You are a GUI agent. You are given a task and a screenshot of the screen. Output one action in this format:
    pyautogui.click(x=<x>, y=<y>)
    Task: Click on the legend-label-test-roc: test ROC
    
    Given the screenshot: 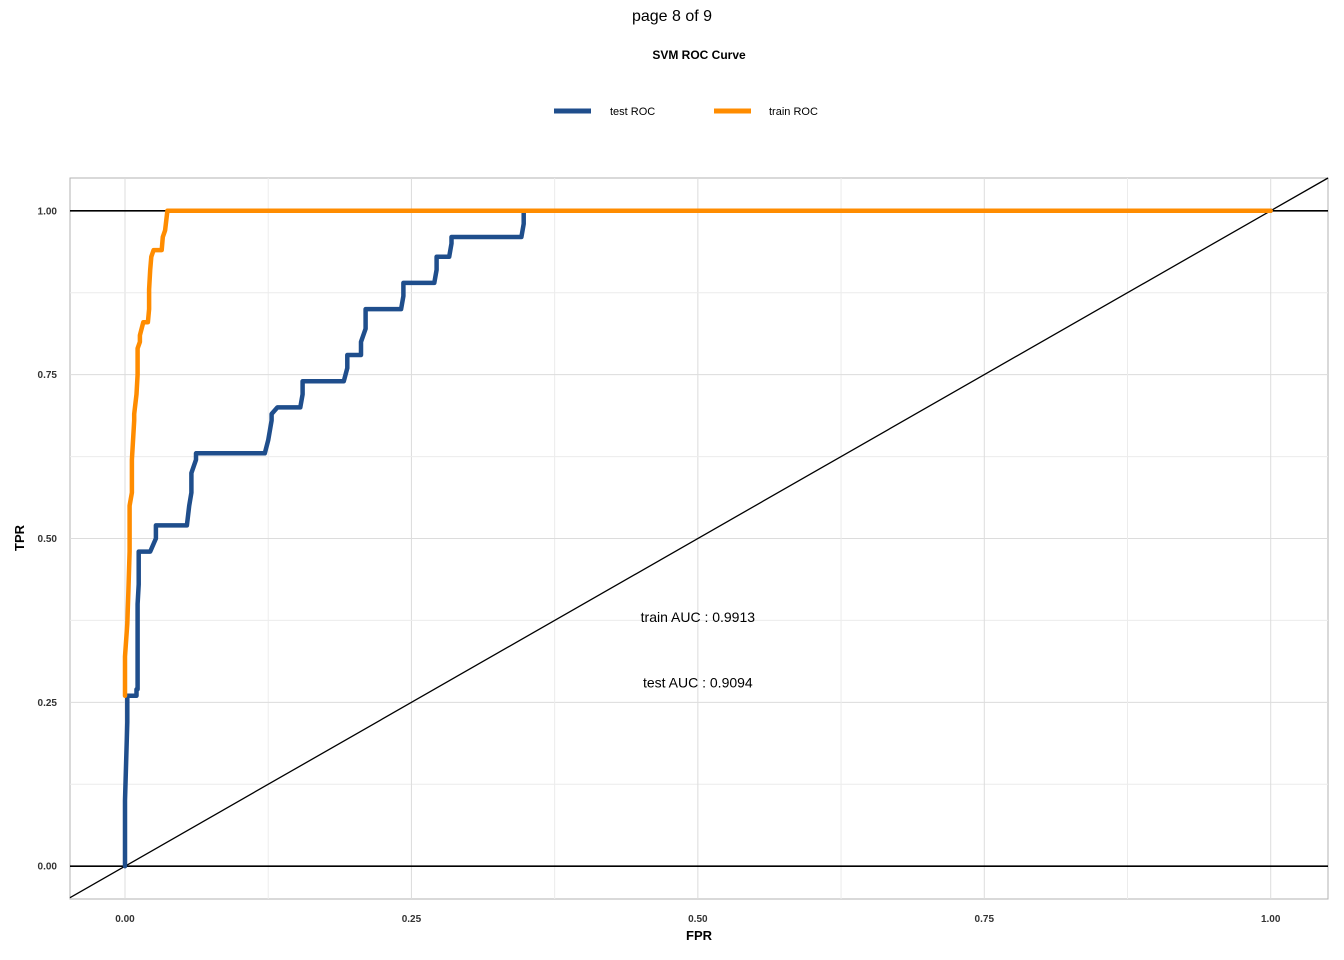 What is the action you would take?
    pyautogui.click(x=632, y=112)
    